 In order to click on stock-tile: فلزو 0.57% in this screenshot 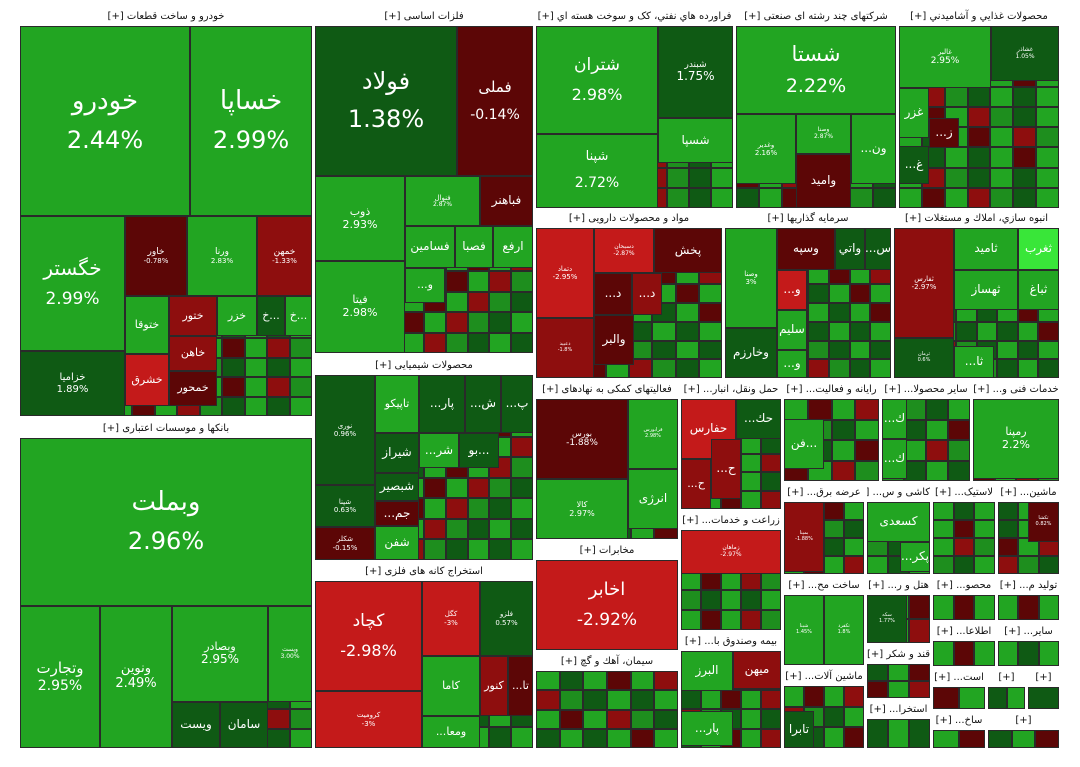, I will do `click(506, 618)`.